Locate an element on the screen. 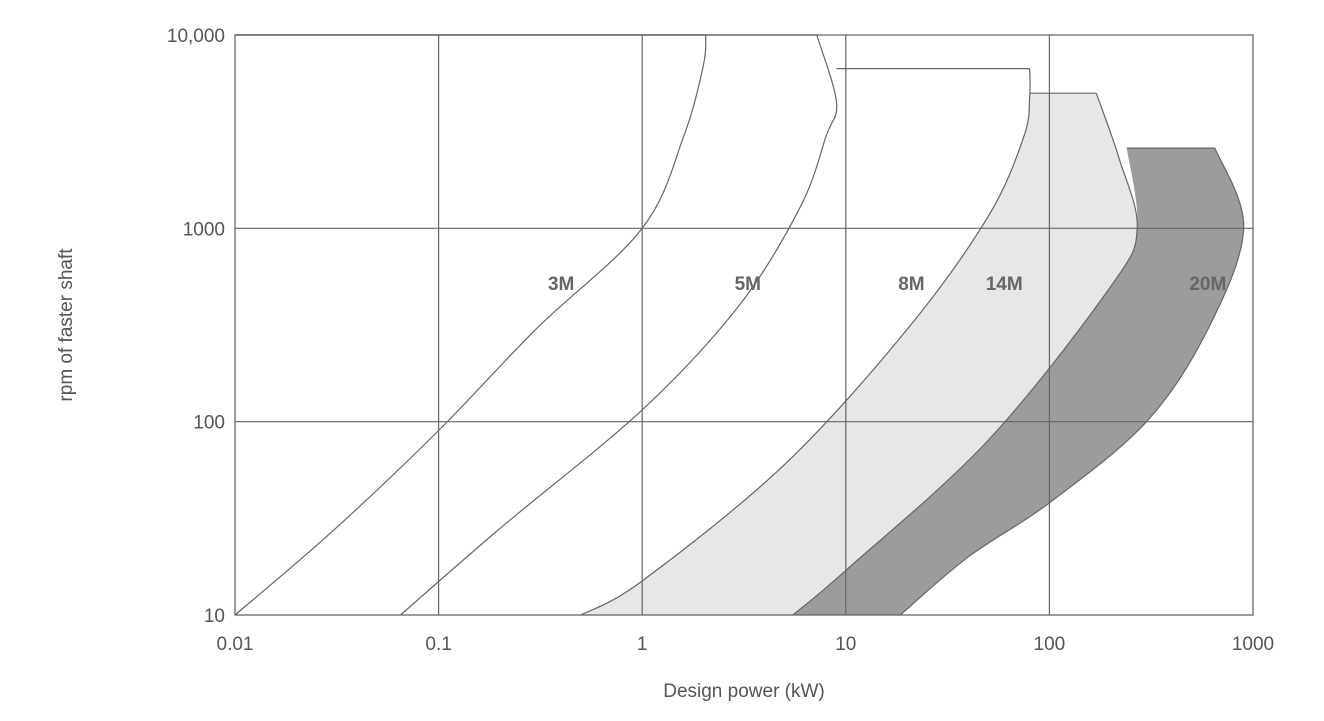  y-tick-100: 100 is located at coordinates (209, 423).